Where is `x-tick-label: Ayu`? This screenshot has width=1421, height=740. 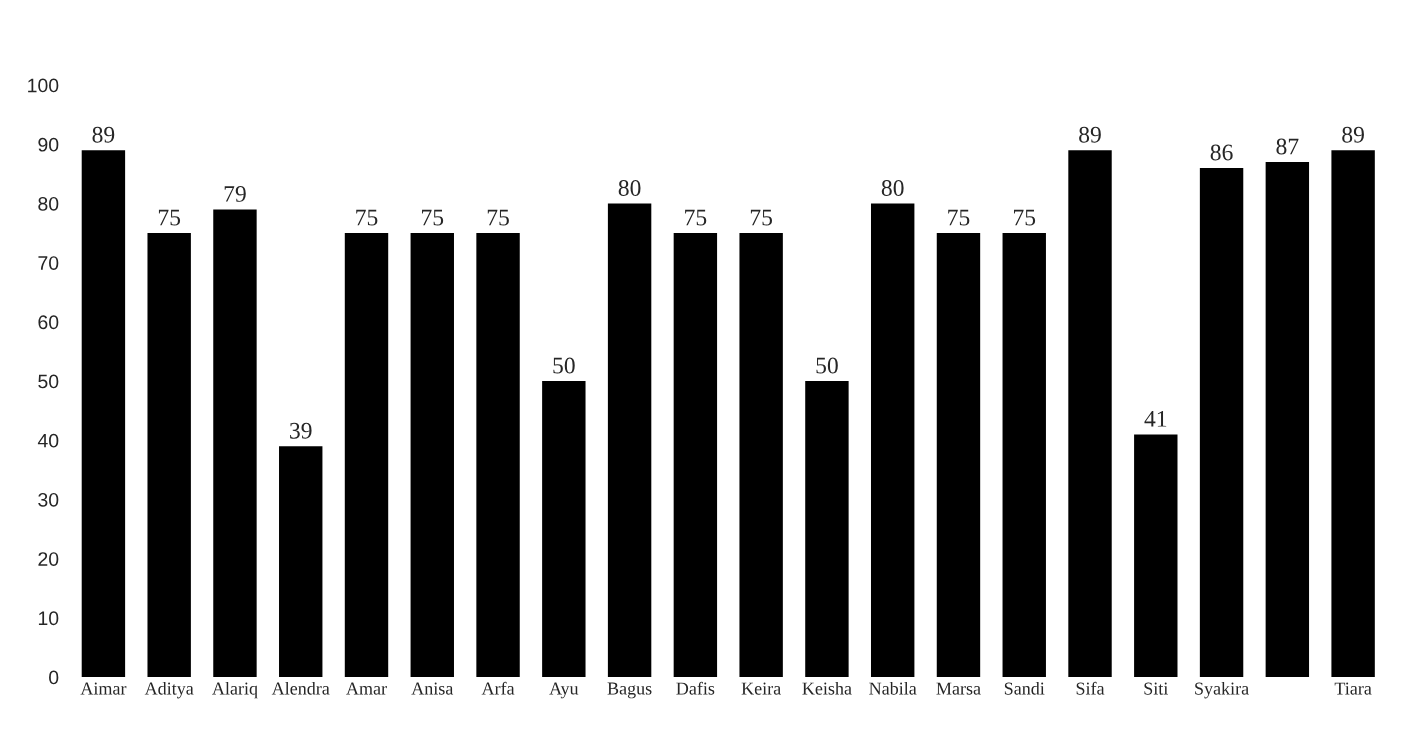 x-tick-label: Ayu is located at coordinates (564, 690).